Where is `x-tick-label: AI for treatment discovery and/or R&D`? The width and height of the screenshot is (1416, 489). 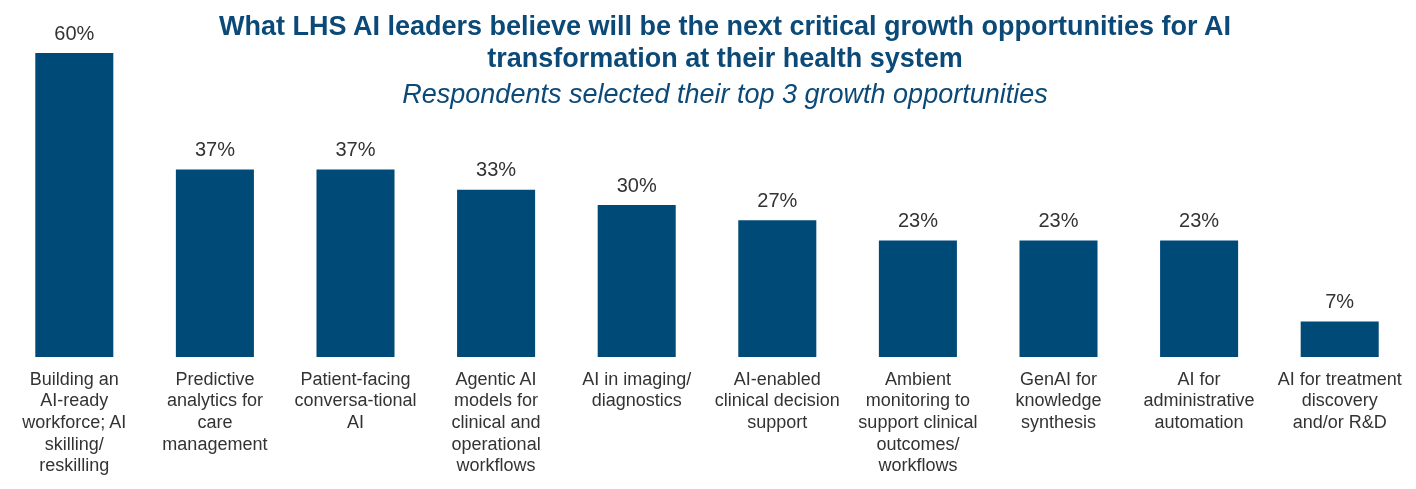 x-tick-label: AI for treatment discovery and/or R&D is located at coordinates (1339, 400).